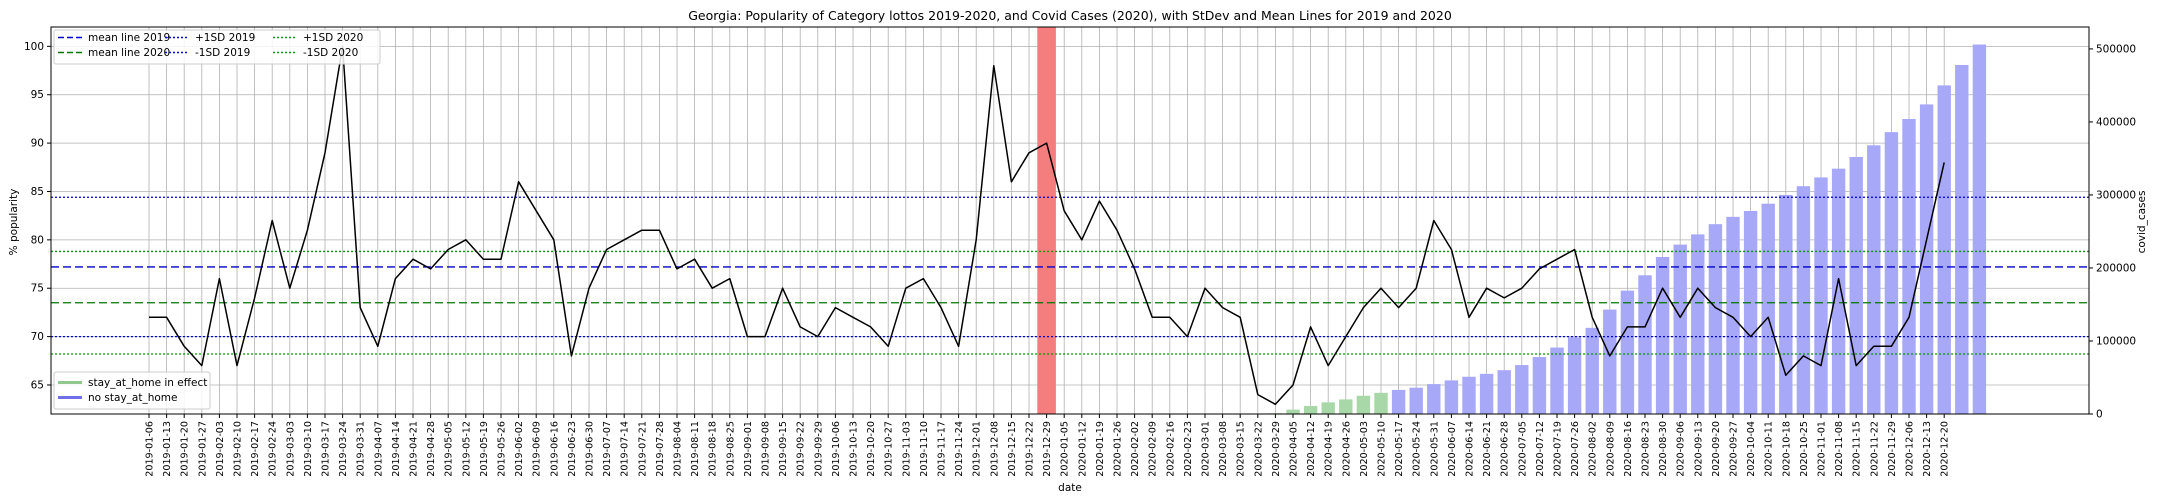 The height and width of the screenshot is (504, 2160). I want to click on y-tick-label: 75, so click(37, 289).